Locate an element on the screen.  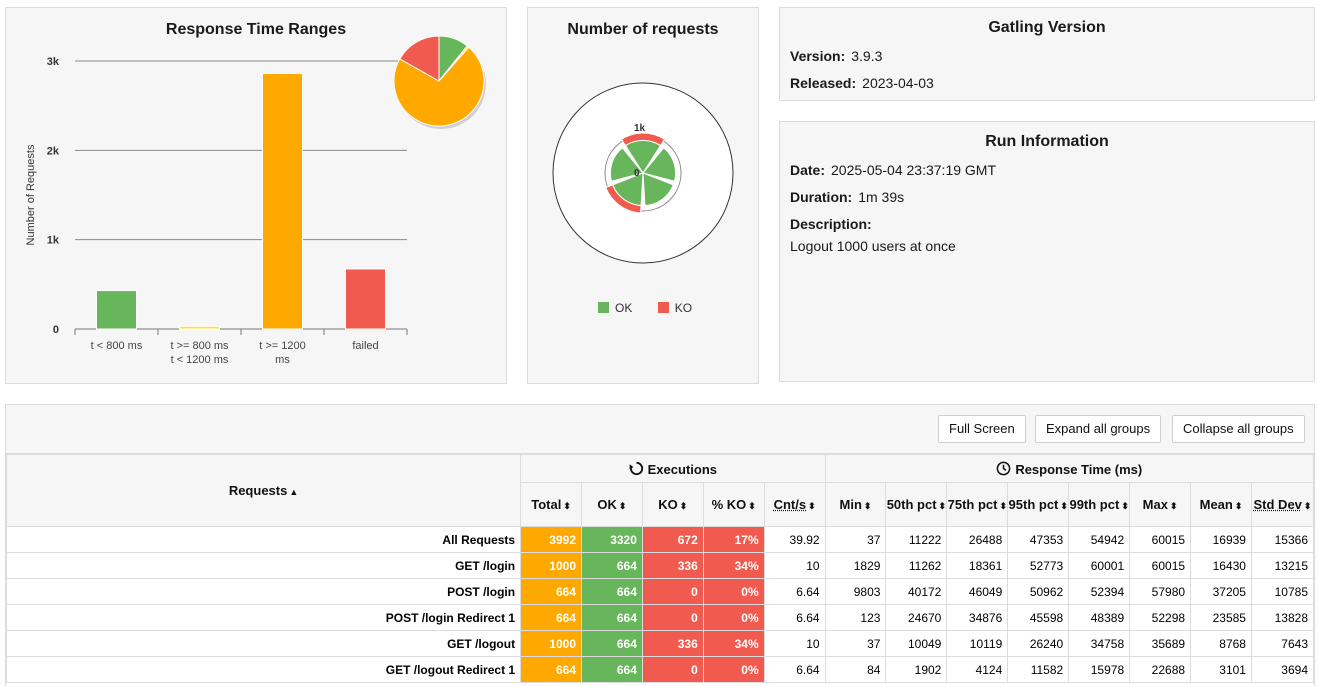
cell-ko: 0 is located at coordinates (672, 591).